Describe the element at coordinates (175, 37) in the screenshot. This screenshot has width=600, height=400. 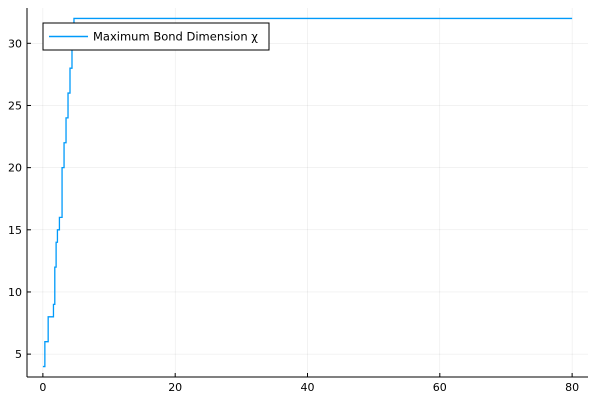
I see `legend-label: Maximum Bond Dimension χ` at that location.